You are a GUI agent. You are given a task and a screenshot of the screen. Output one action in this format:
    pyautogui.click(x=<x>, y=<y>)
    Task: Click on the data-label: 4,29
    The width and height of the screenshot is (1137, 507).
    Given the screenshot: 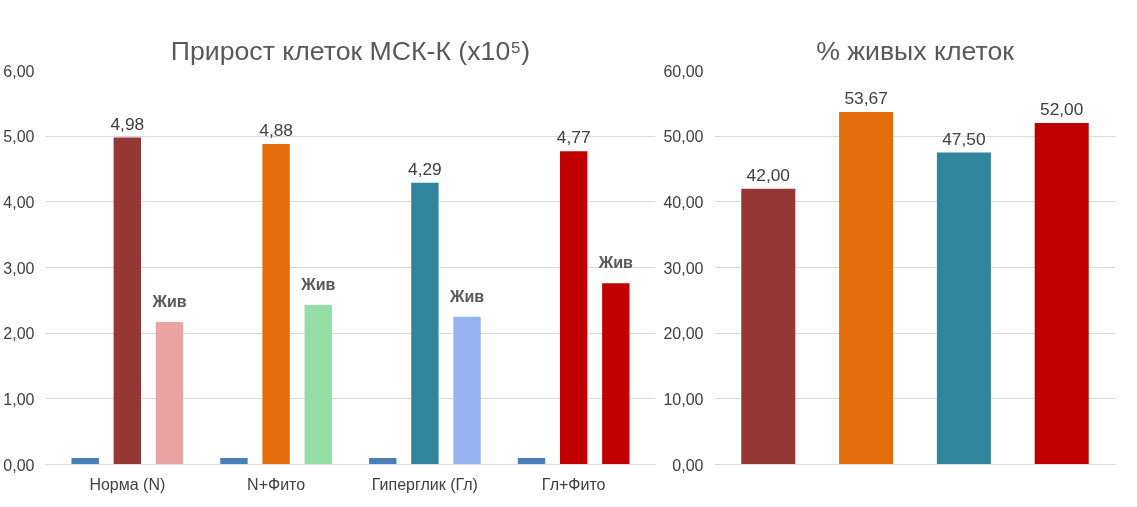 What is the action you would take?
    pyautogui.click(x=425, y=168)
    